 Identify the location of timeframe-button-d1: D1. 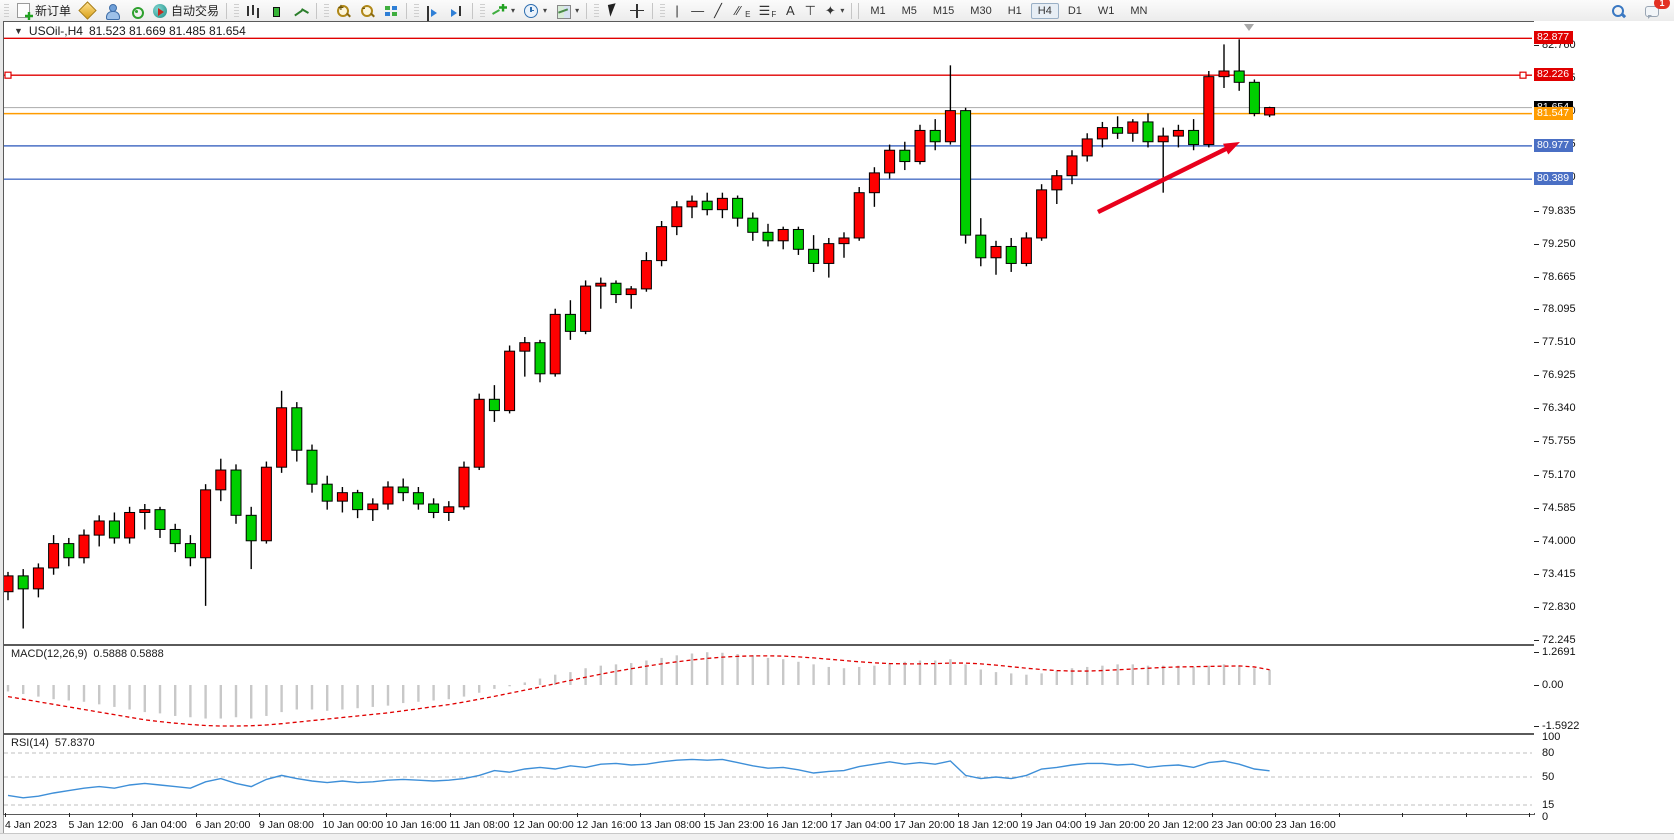
(1074, 10).